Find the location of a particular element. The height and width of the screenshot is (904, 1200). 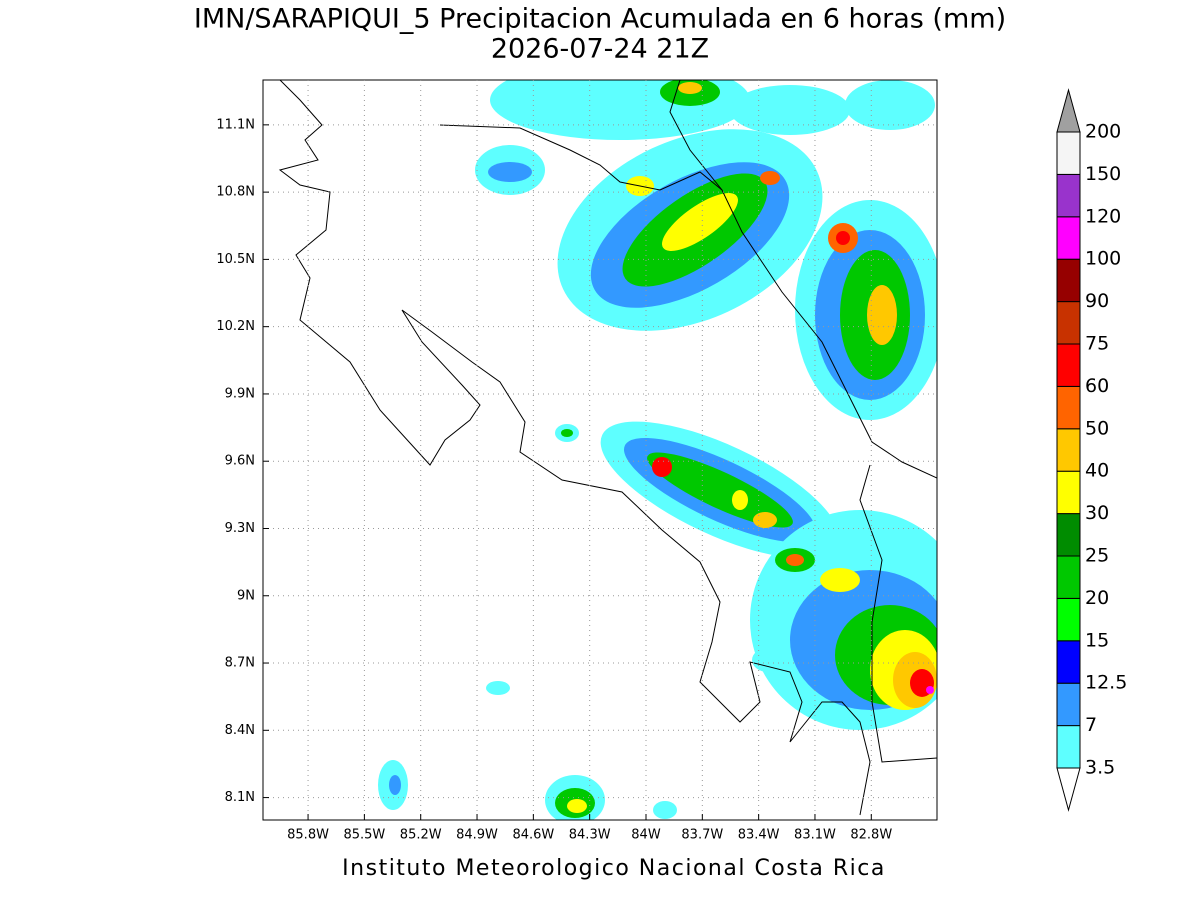

y-tick-label: 9.9N is located at coordinates (240, 393).